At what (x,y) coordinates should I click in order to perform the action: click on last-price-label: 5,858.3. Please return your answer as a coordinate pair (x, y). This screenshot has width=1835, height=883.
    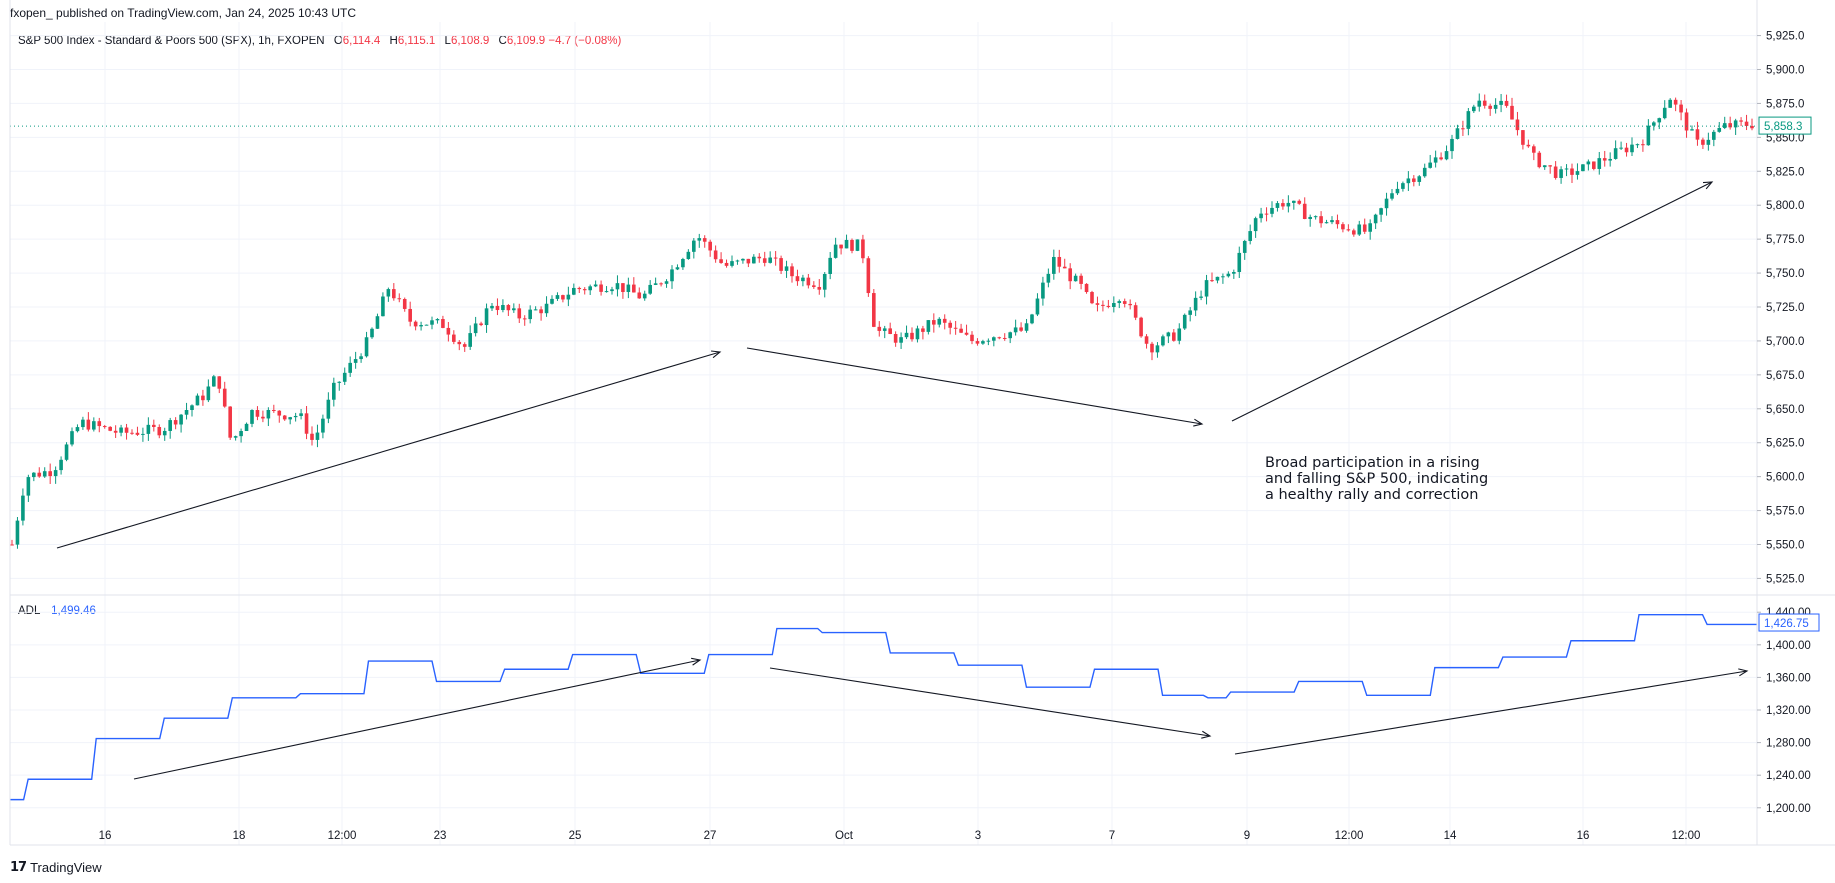
    Looking at the image, I should click on (1783, 127).